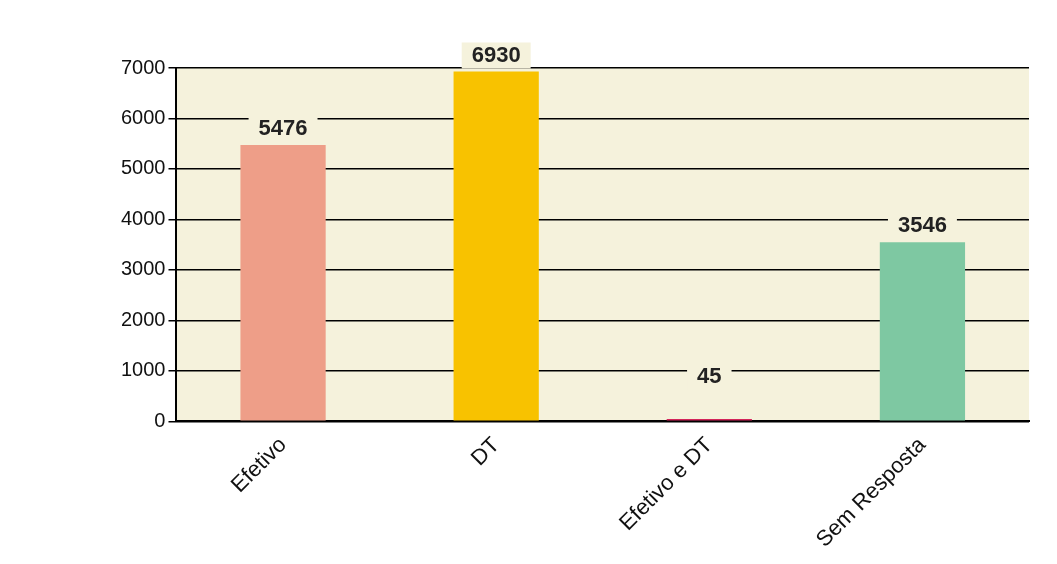 The image size is (1057, 564). I want to click on y-tick-label: 3000, so click(143, 268).